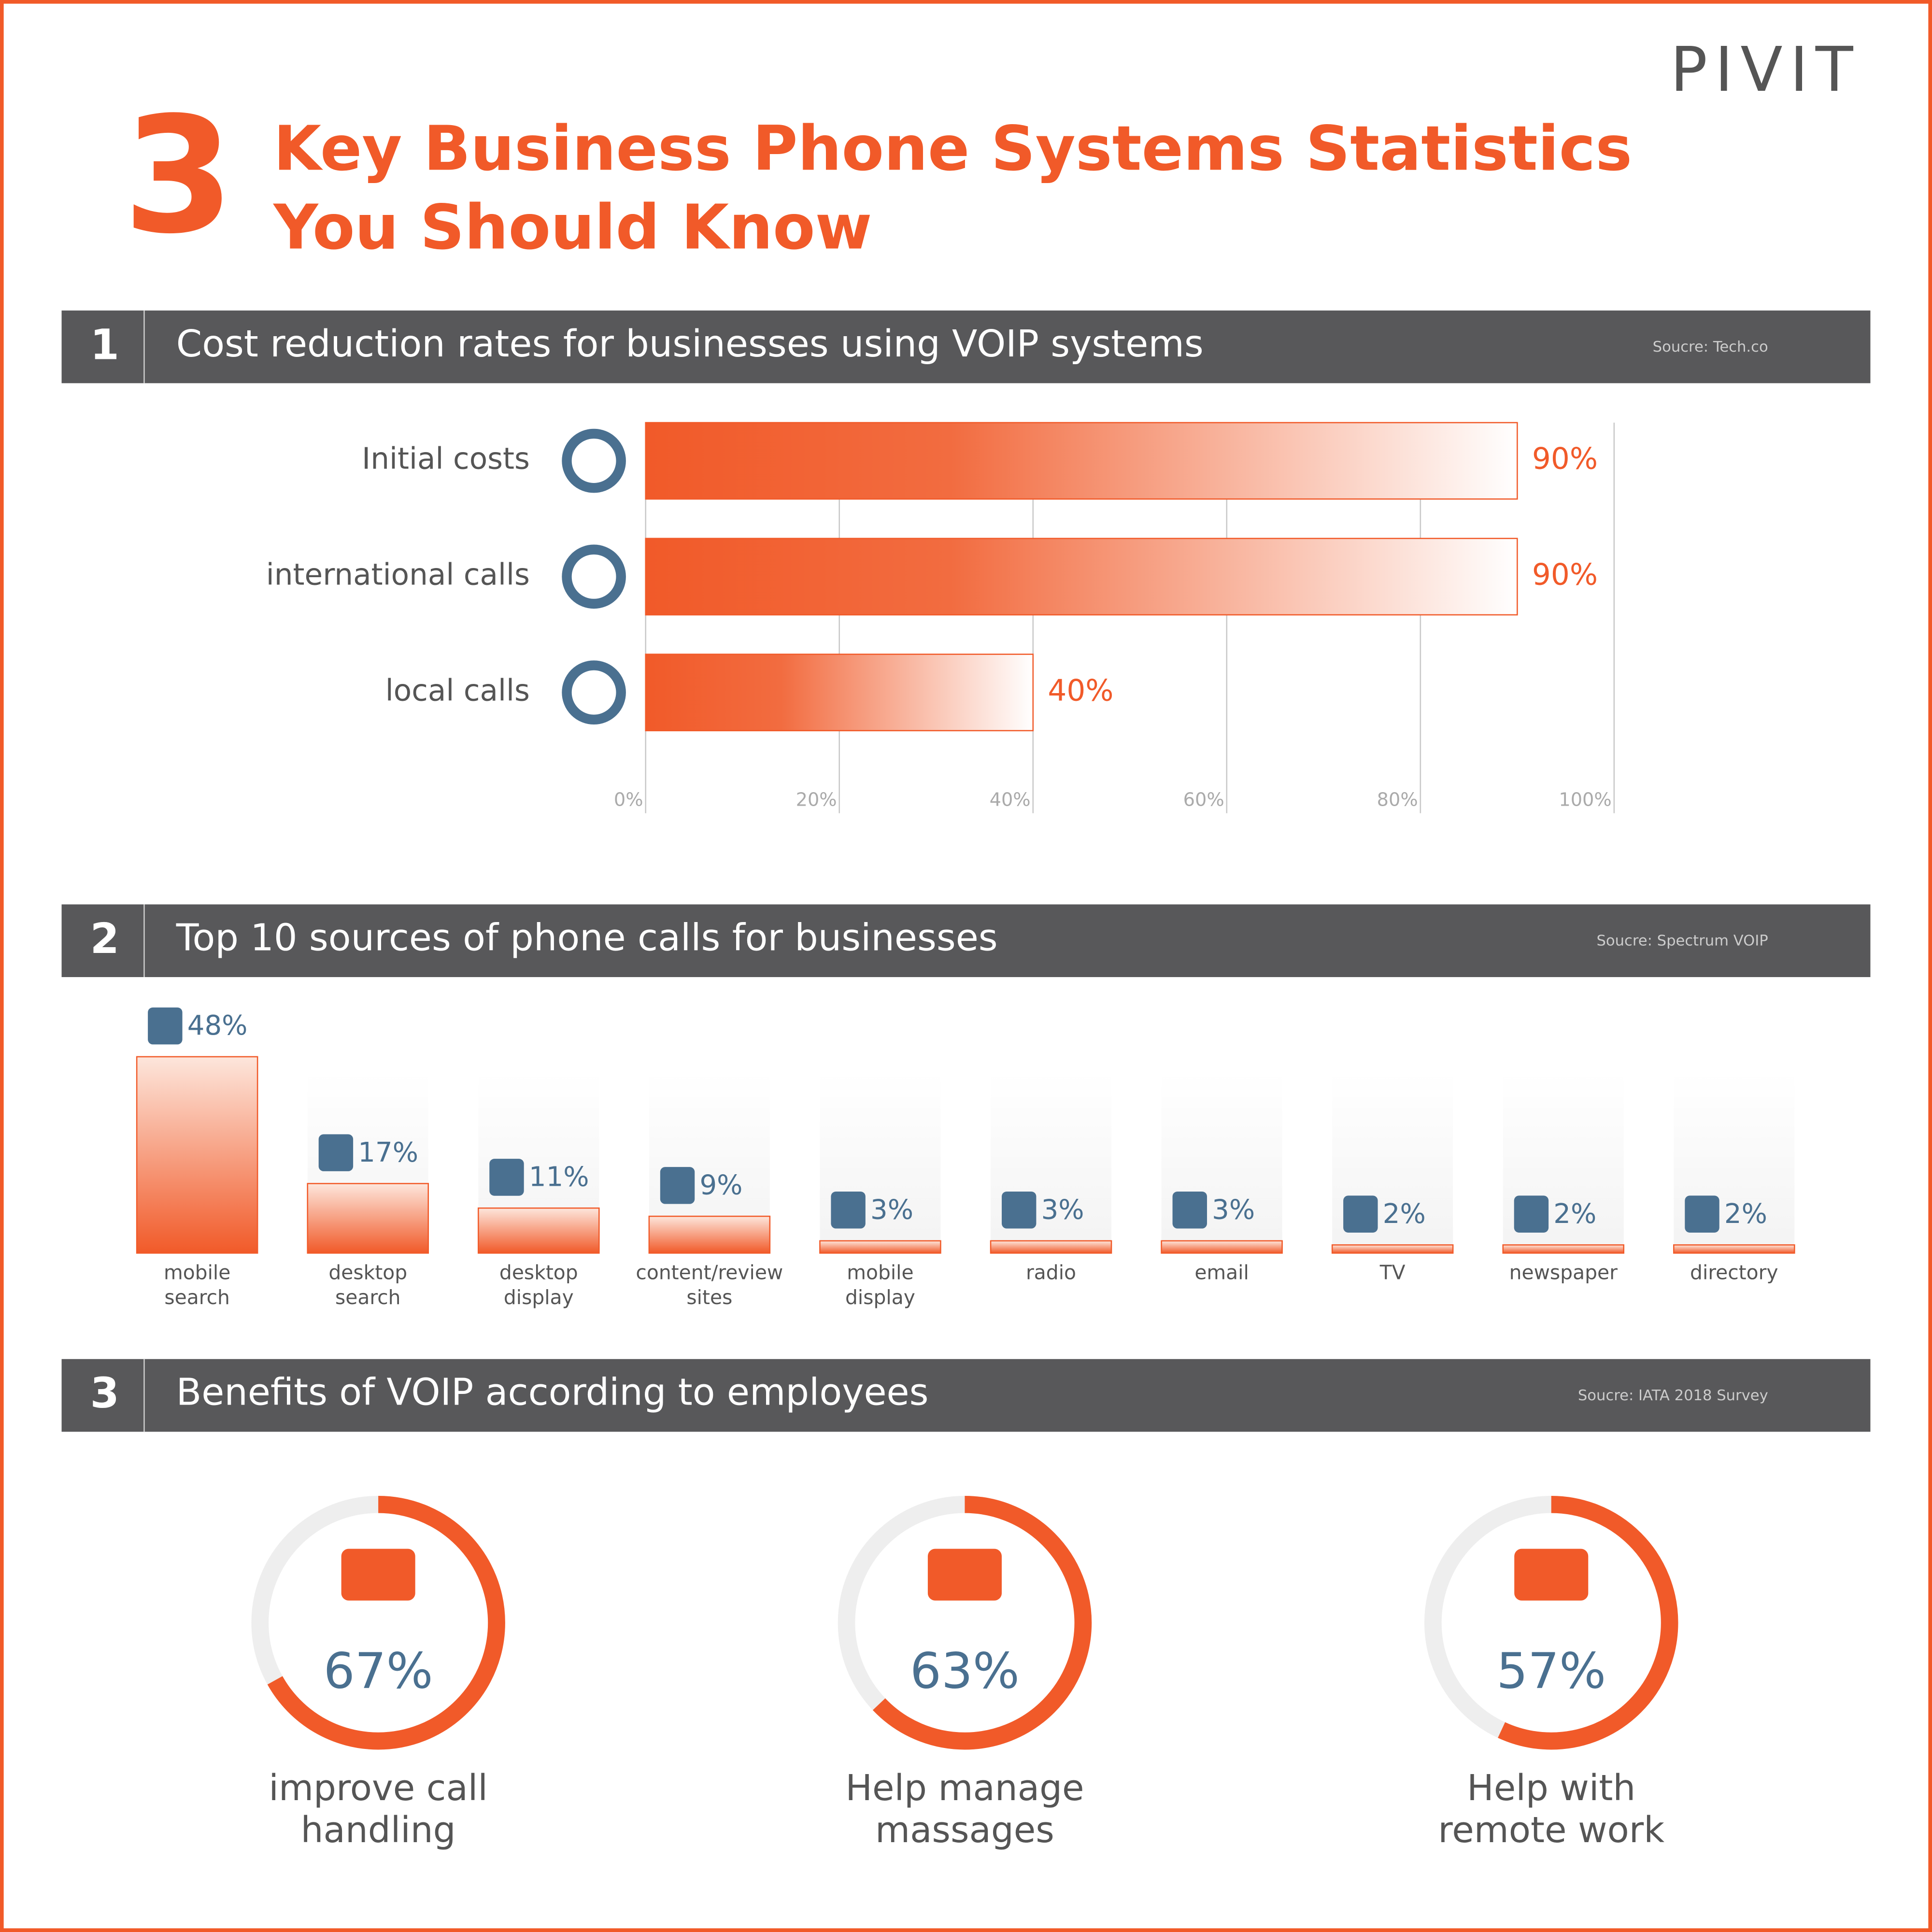  I want to click on category-line: TV, so click(1392, 1272).